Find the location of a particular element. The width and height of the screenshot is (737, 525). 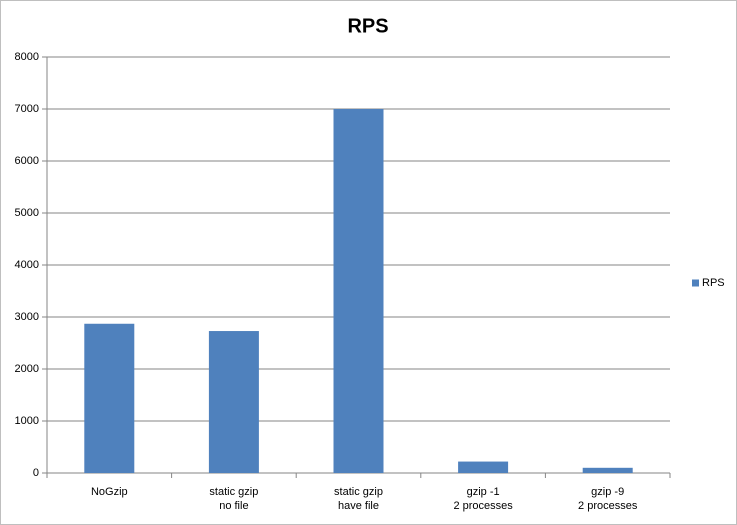

chart-title: RPS is located at coordinates (367, 26).